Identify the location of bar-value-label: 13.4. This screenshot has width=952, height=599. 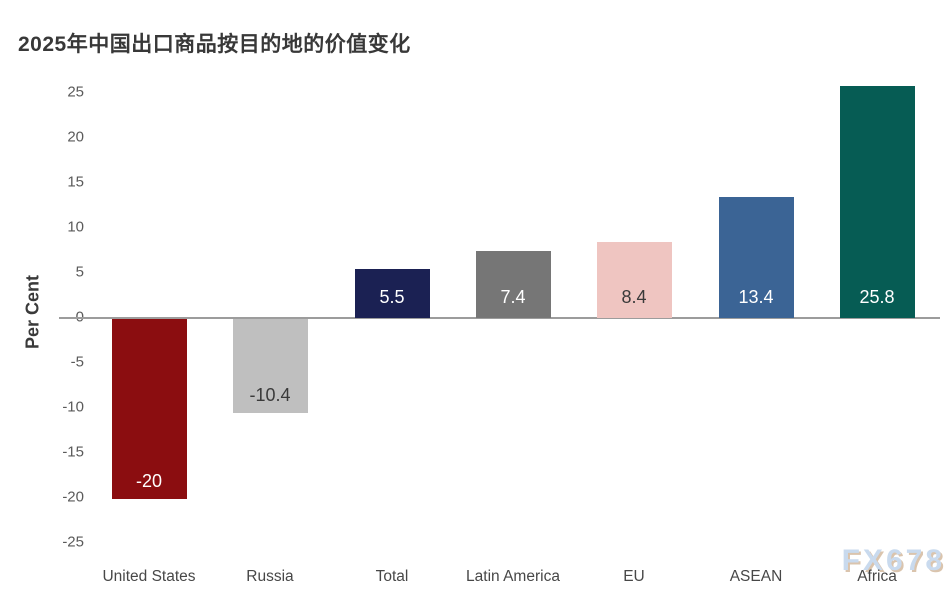
(756, 296).